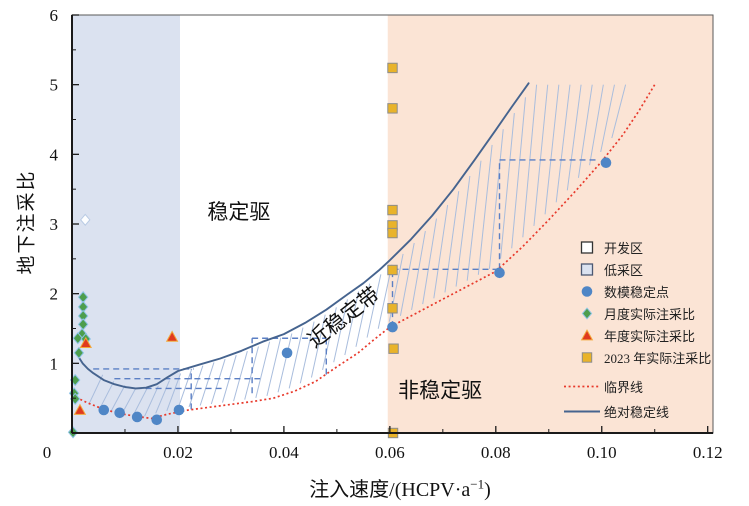 The image size is (749, 506). Describe the element at coordinates (582, 386) in the screenshot. I see `legend-marker-line-dotted` at that location.